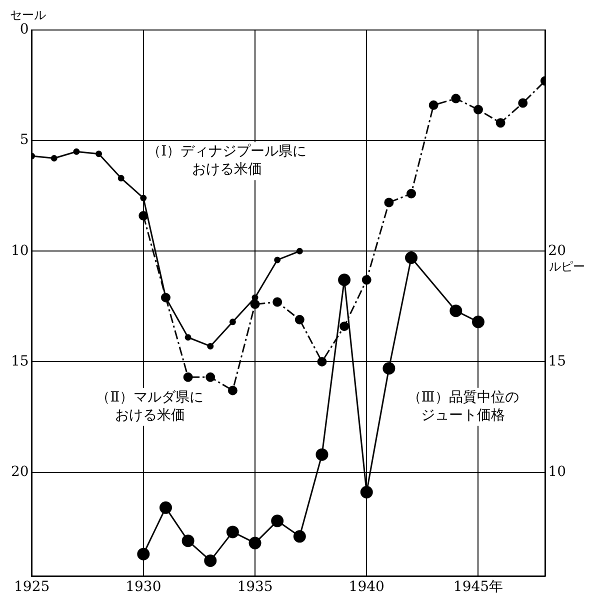 This screenshot has height=607, width=597. Describe the element at coordinates (19, 250) in the screenshot. I see `y-tick-label: 10` at that location.